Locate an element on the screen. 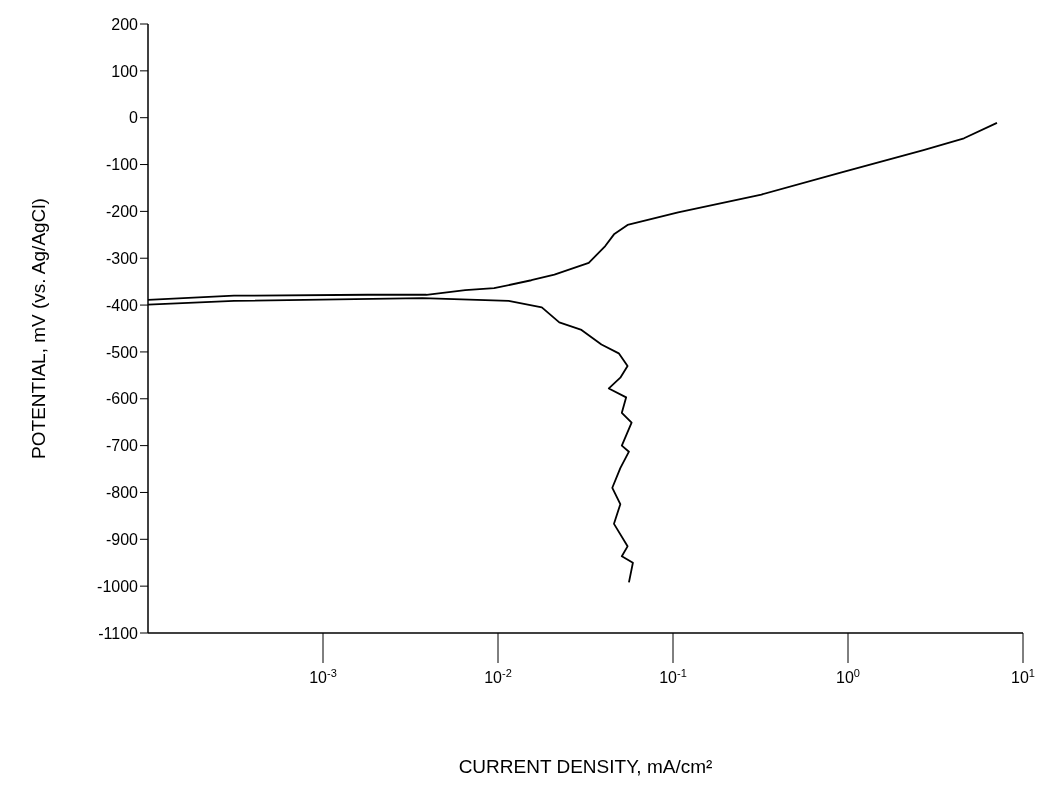  y-tick-label: -700 is located at coordinates (122, 446).